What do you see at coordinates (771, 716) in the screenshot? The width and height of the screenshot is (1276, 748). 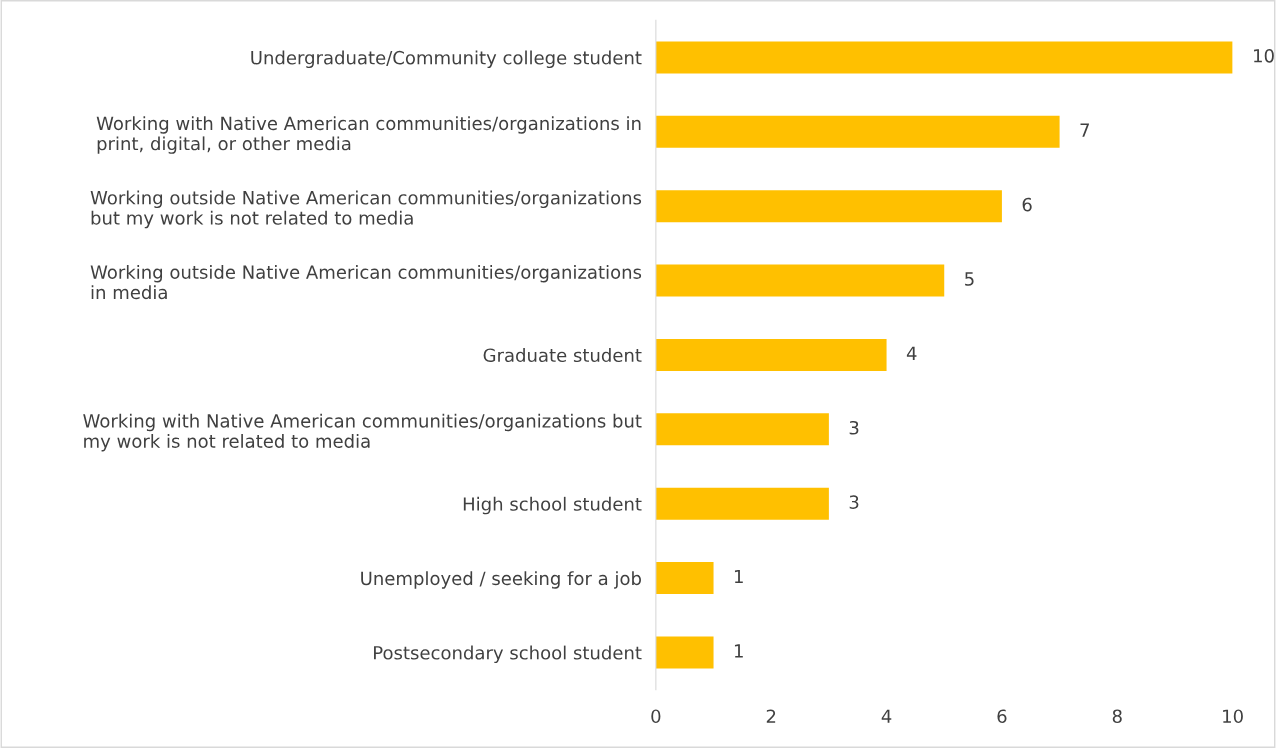 I see `x-tick-label: 2` at bounding box center [771, 716].